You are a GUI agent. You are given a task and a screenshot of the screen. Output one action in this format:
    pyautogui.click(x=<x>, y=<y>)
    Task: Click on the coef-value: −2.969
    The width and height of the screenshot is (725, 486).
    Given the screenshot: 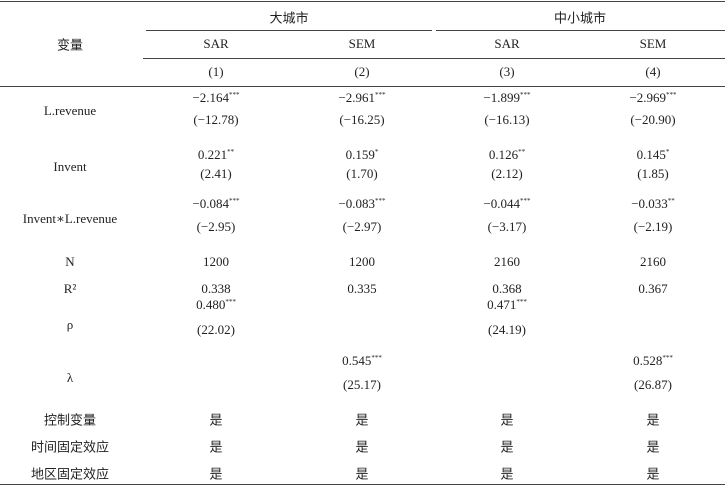 What is the action you would take?
    pyautogui.click(x=648, y=97)
    